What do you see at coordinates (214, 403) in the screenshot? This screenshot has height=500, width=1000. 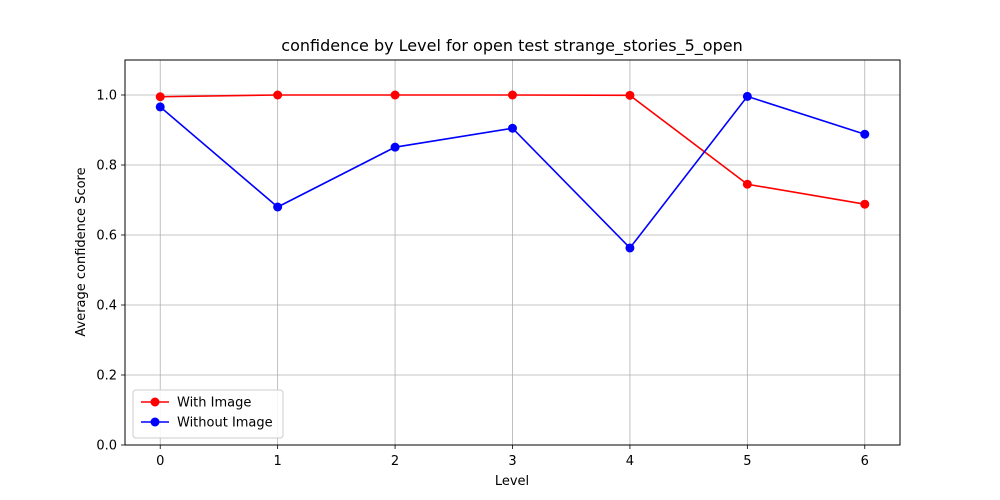 I see `legend-label: With Image` at bounding box center [214, 403].